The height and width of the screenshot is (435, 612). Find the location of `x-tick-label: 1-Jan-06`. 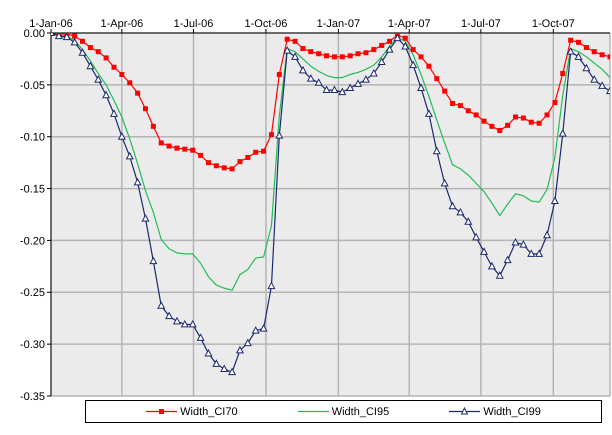

x-tick-label: 1-Jan-06 is located at coordinates (51, 24).